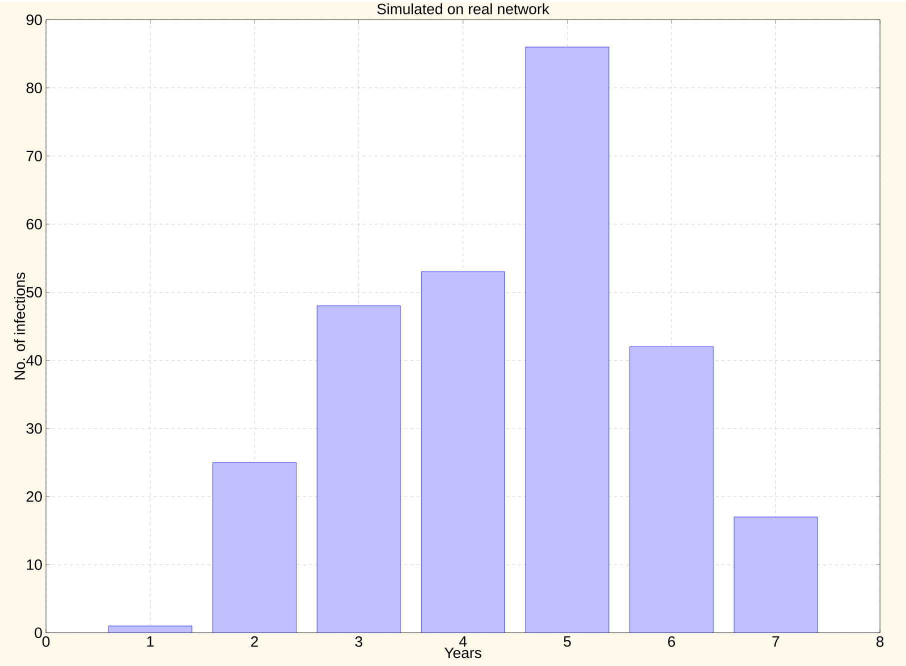  What do you see at coordinates (34, 156) in the screenshot?
I see `y-tick-label: 70` at bounding box center [34, 156].